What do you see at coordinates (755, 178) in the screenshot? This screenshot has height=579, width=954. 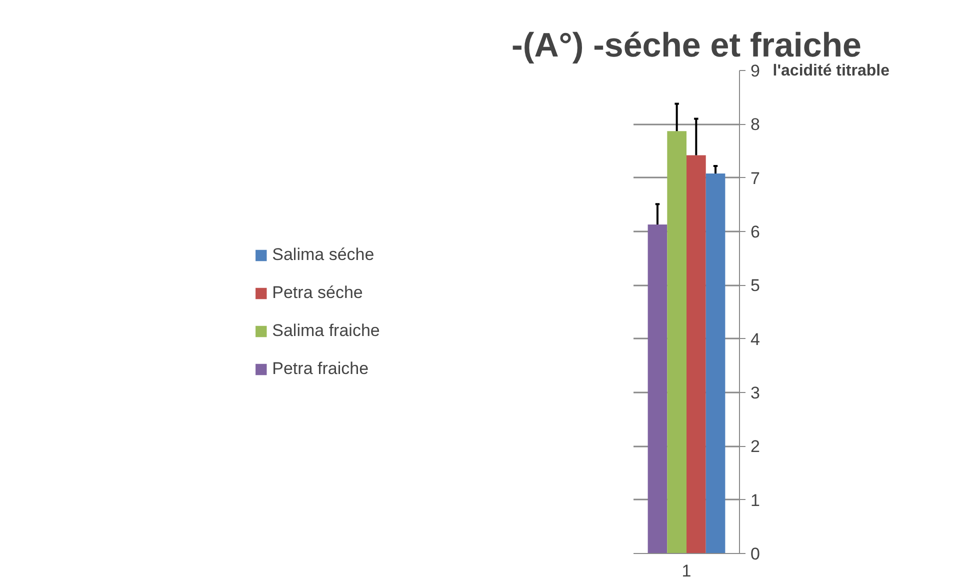 I see `y-tick-label: 7` at bounding box center [755, 178].